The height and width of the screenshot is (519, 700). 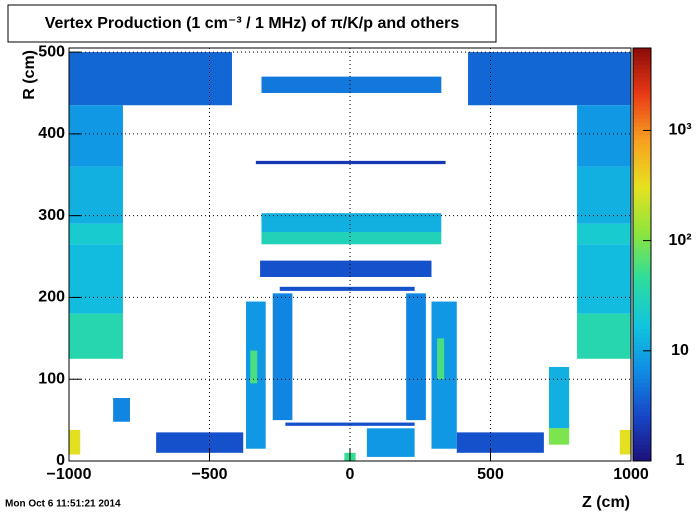 I want to click on x-tick-label: −500, so click(x=209, y=474).